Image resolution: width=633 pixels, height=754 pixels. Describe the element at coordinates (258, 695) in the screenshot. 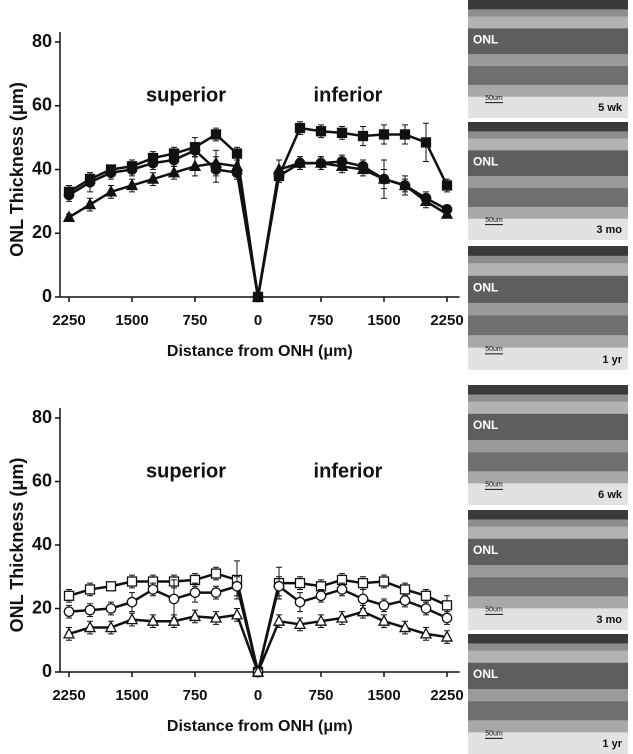

I see `x-tick-label: 0` at that location.